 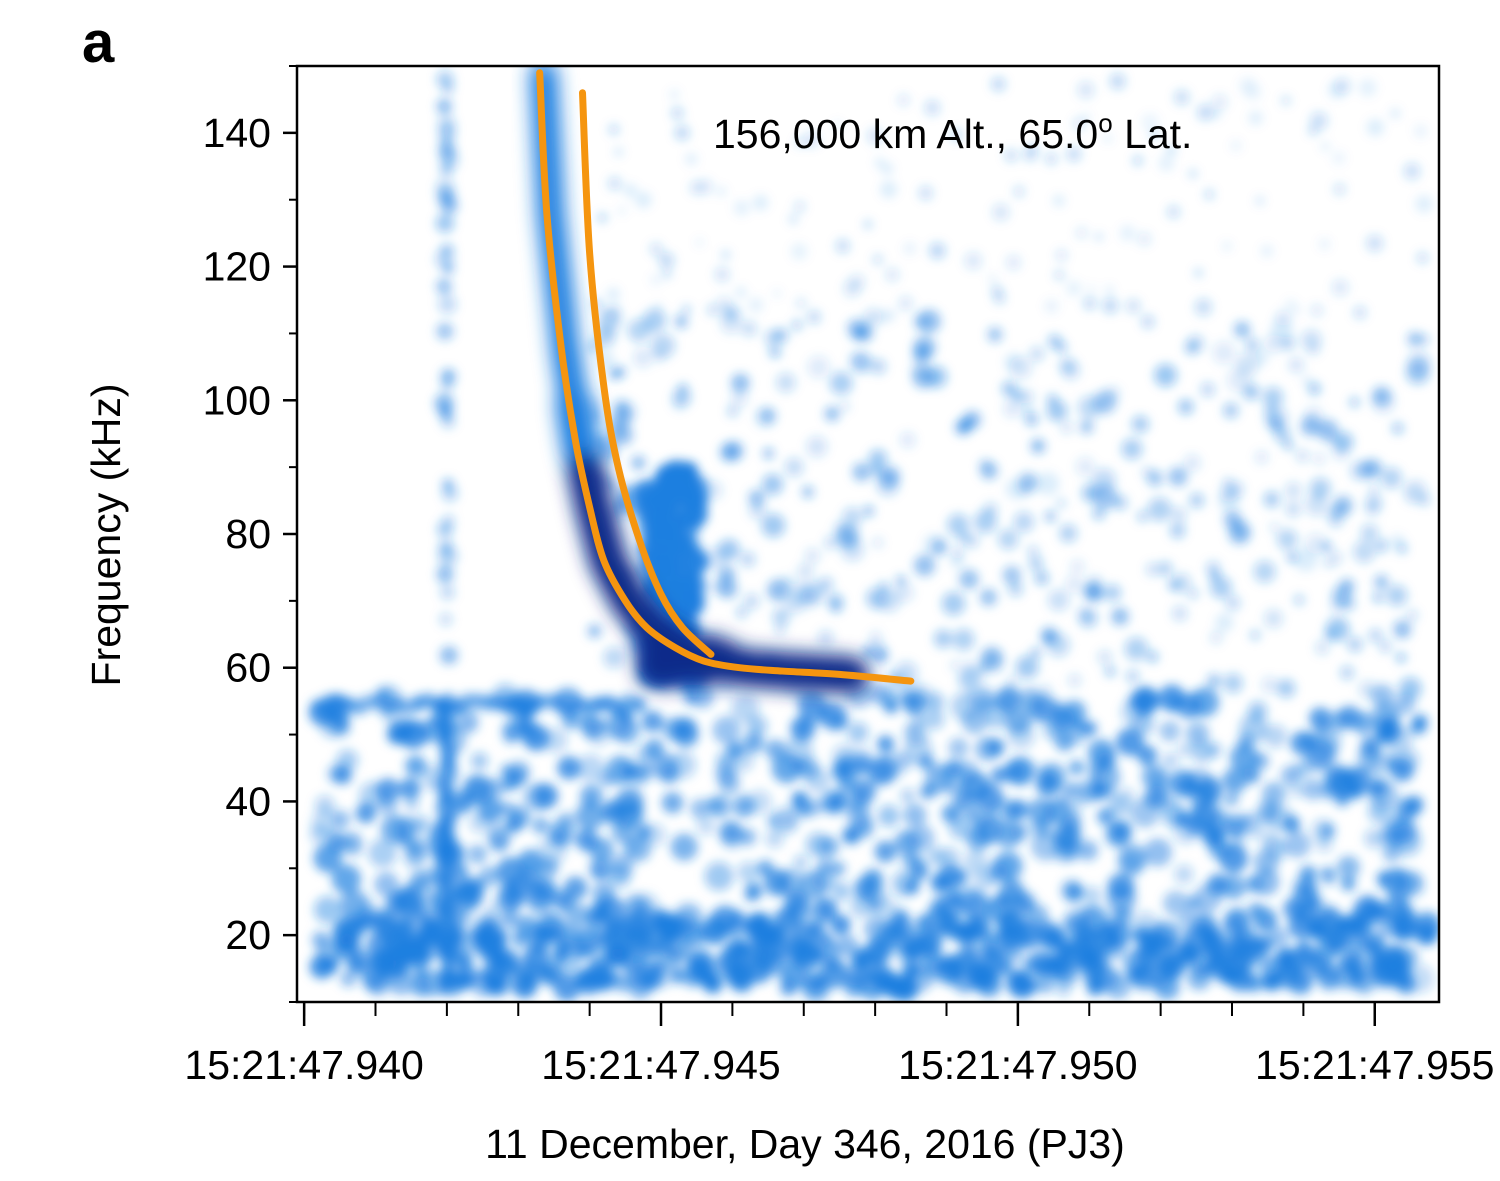 I want to click on y-tick-label: 100, so click(x=237, y=400).